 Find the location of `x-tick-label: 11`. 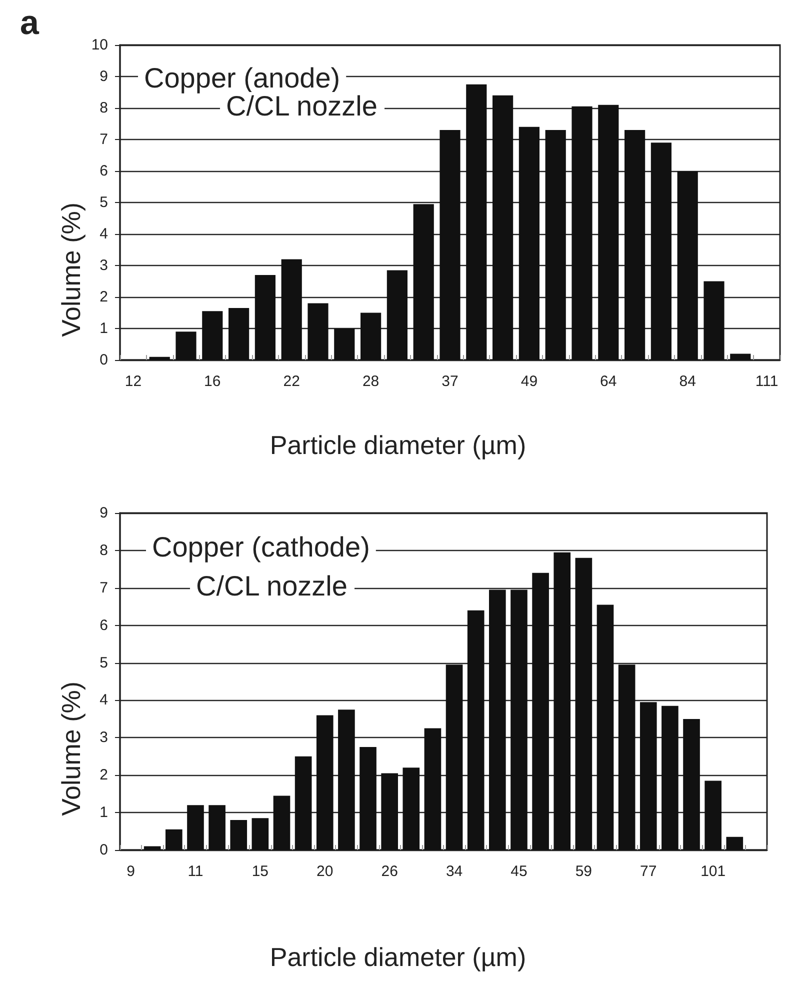

x-tick-label: 11 is located at coordinates (196, 871).